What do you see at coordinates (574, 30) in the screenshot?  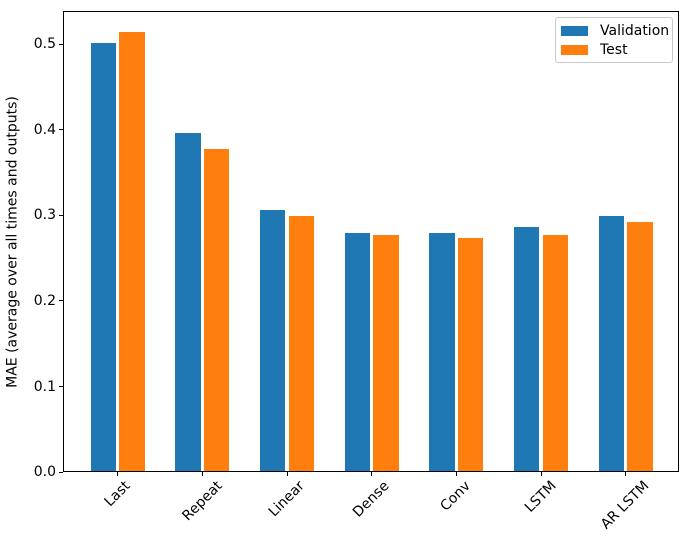 I see `legend-swatch-validation` at bounding box center [574, 30].